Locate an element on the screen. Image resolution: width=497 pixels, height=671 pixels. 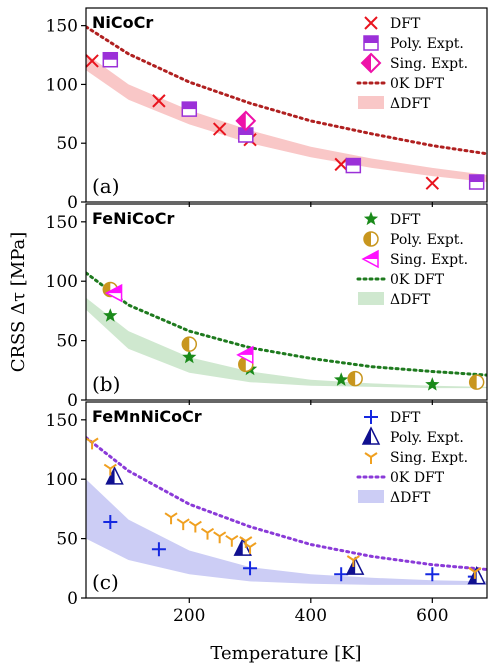
panel-label: (c) is located at coordinates (105, 582).